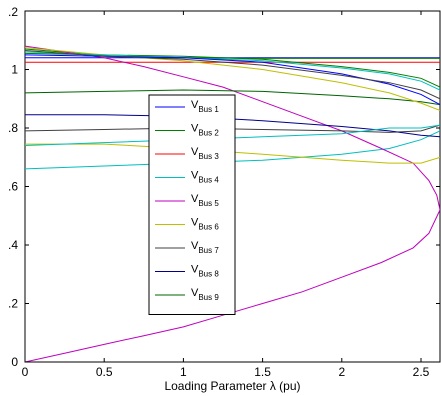 This screenshot has width=441, height=396. Describe the element at coordinates (421, 372) in the screenshot. I see `x-tick-label: 2.5` at that location.